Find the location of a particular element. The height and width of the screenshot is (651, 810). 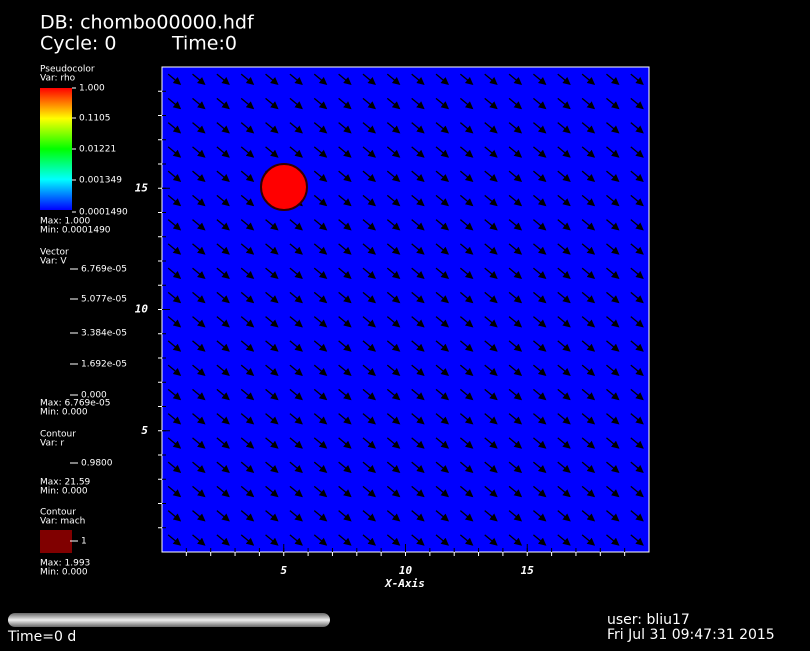

legend-label: 0.9800 is located at coordinates (97, 464).